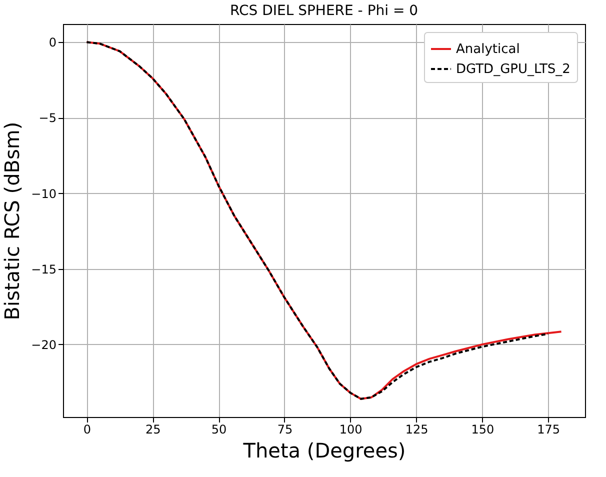 The image size is (606, 477). Describe the element at coordinates (219, 429) in the screenshot. I see `x-tick-label: 50` at that location.